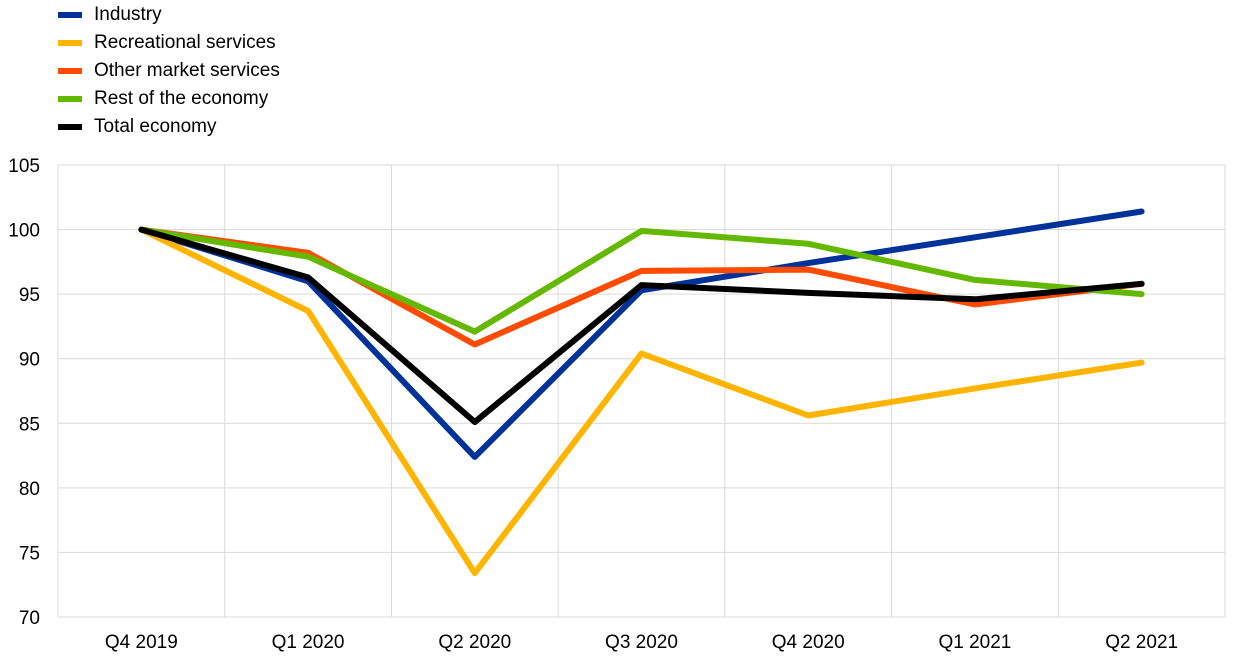 This screenshot has height=660, width=1240. I want to click on legend-item: Recreational services, so click(167, 43).